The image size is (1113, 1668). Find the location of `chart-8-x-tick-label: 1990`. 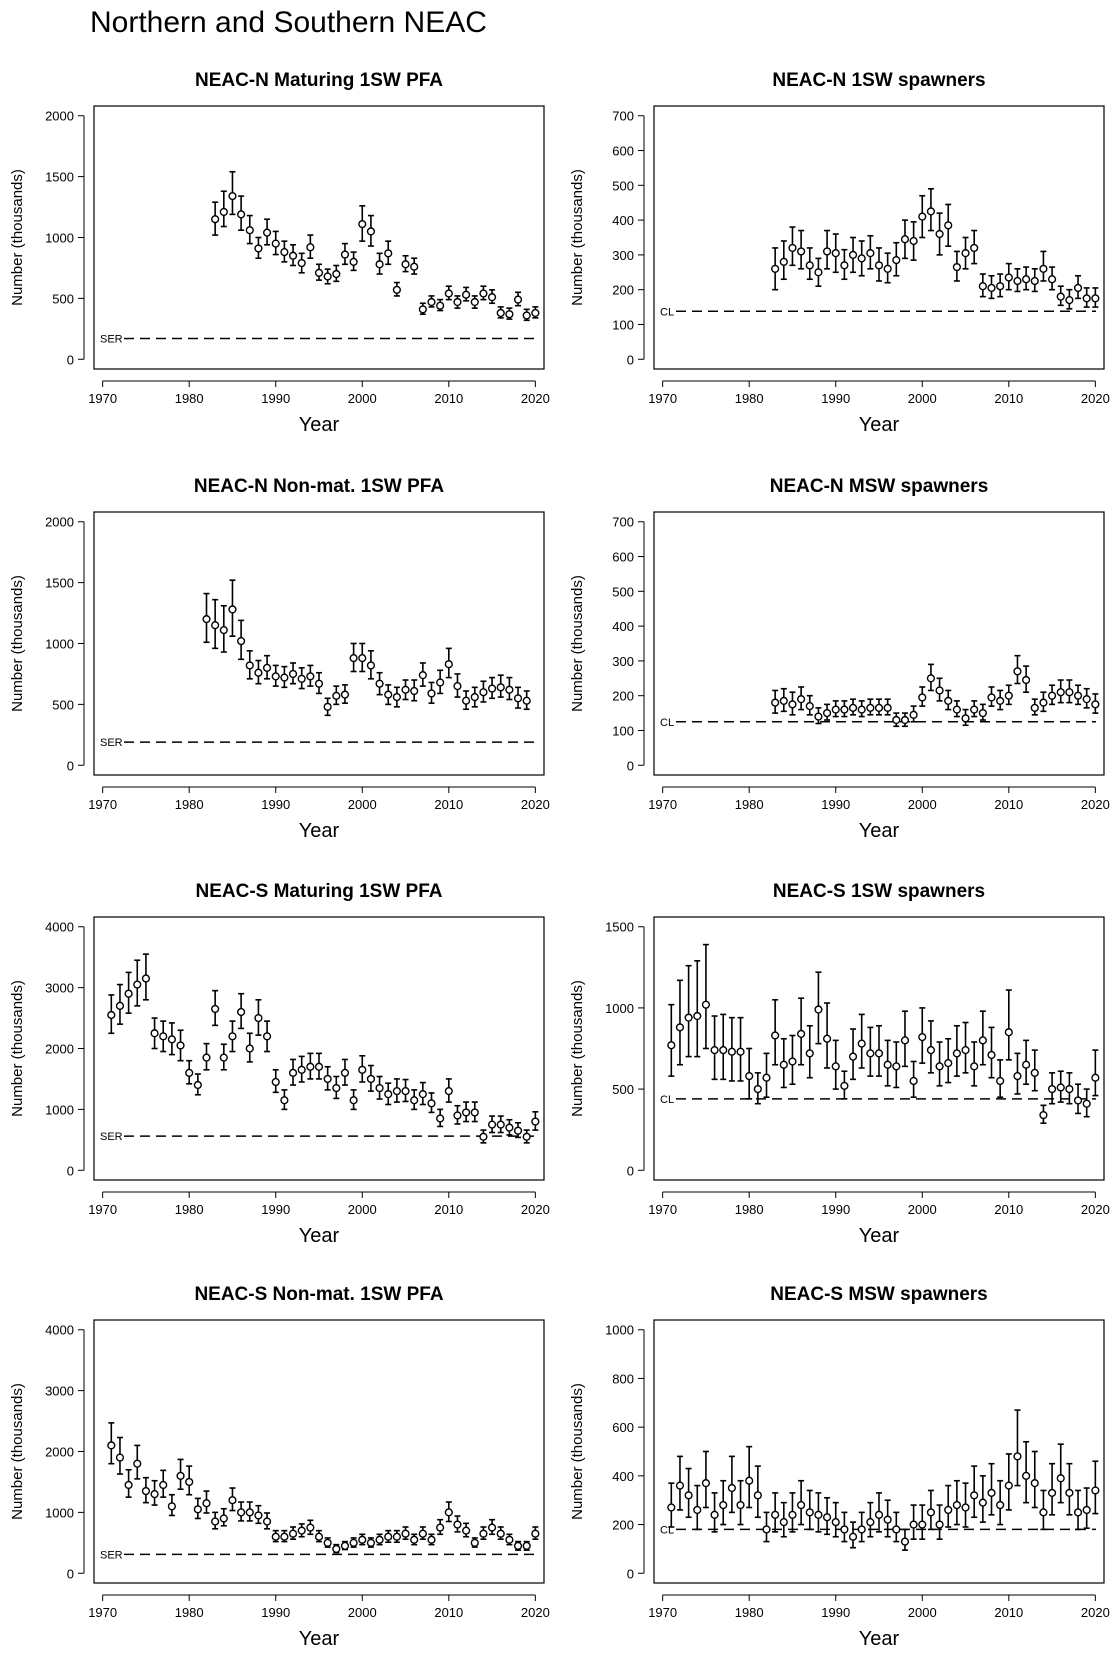

chart-8-x-tick-label: 1990 is located at coordinates (835, 1612).